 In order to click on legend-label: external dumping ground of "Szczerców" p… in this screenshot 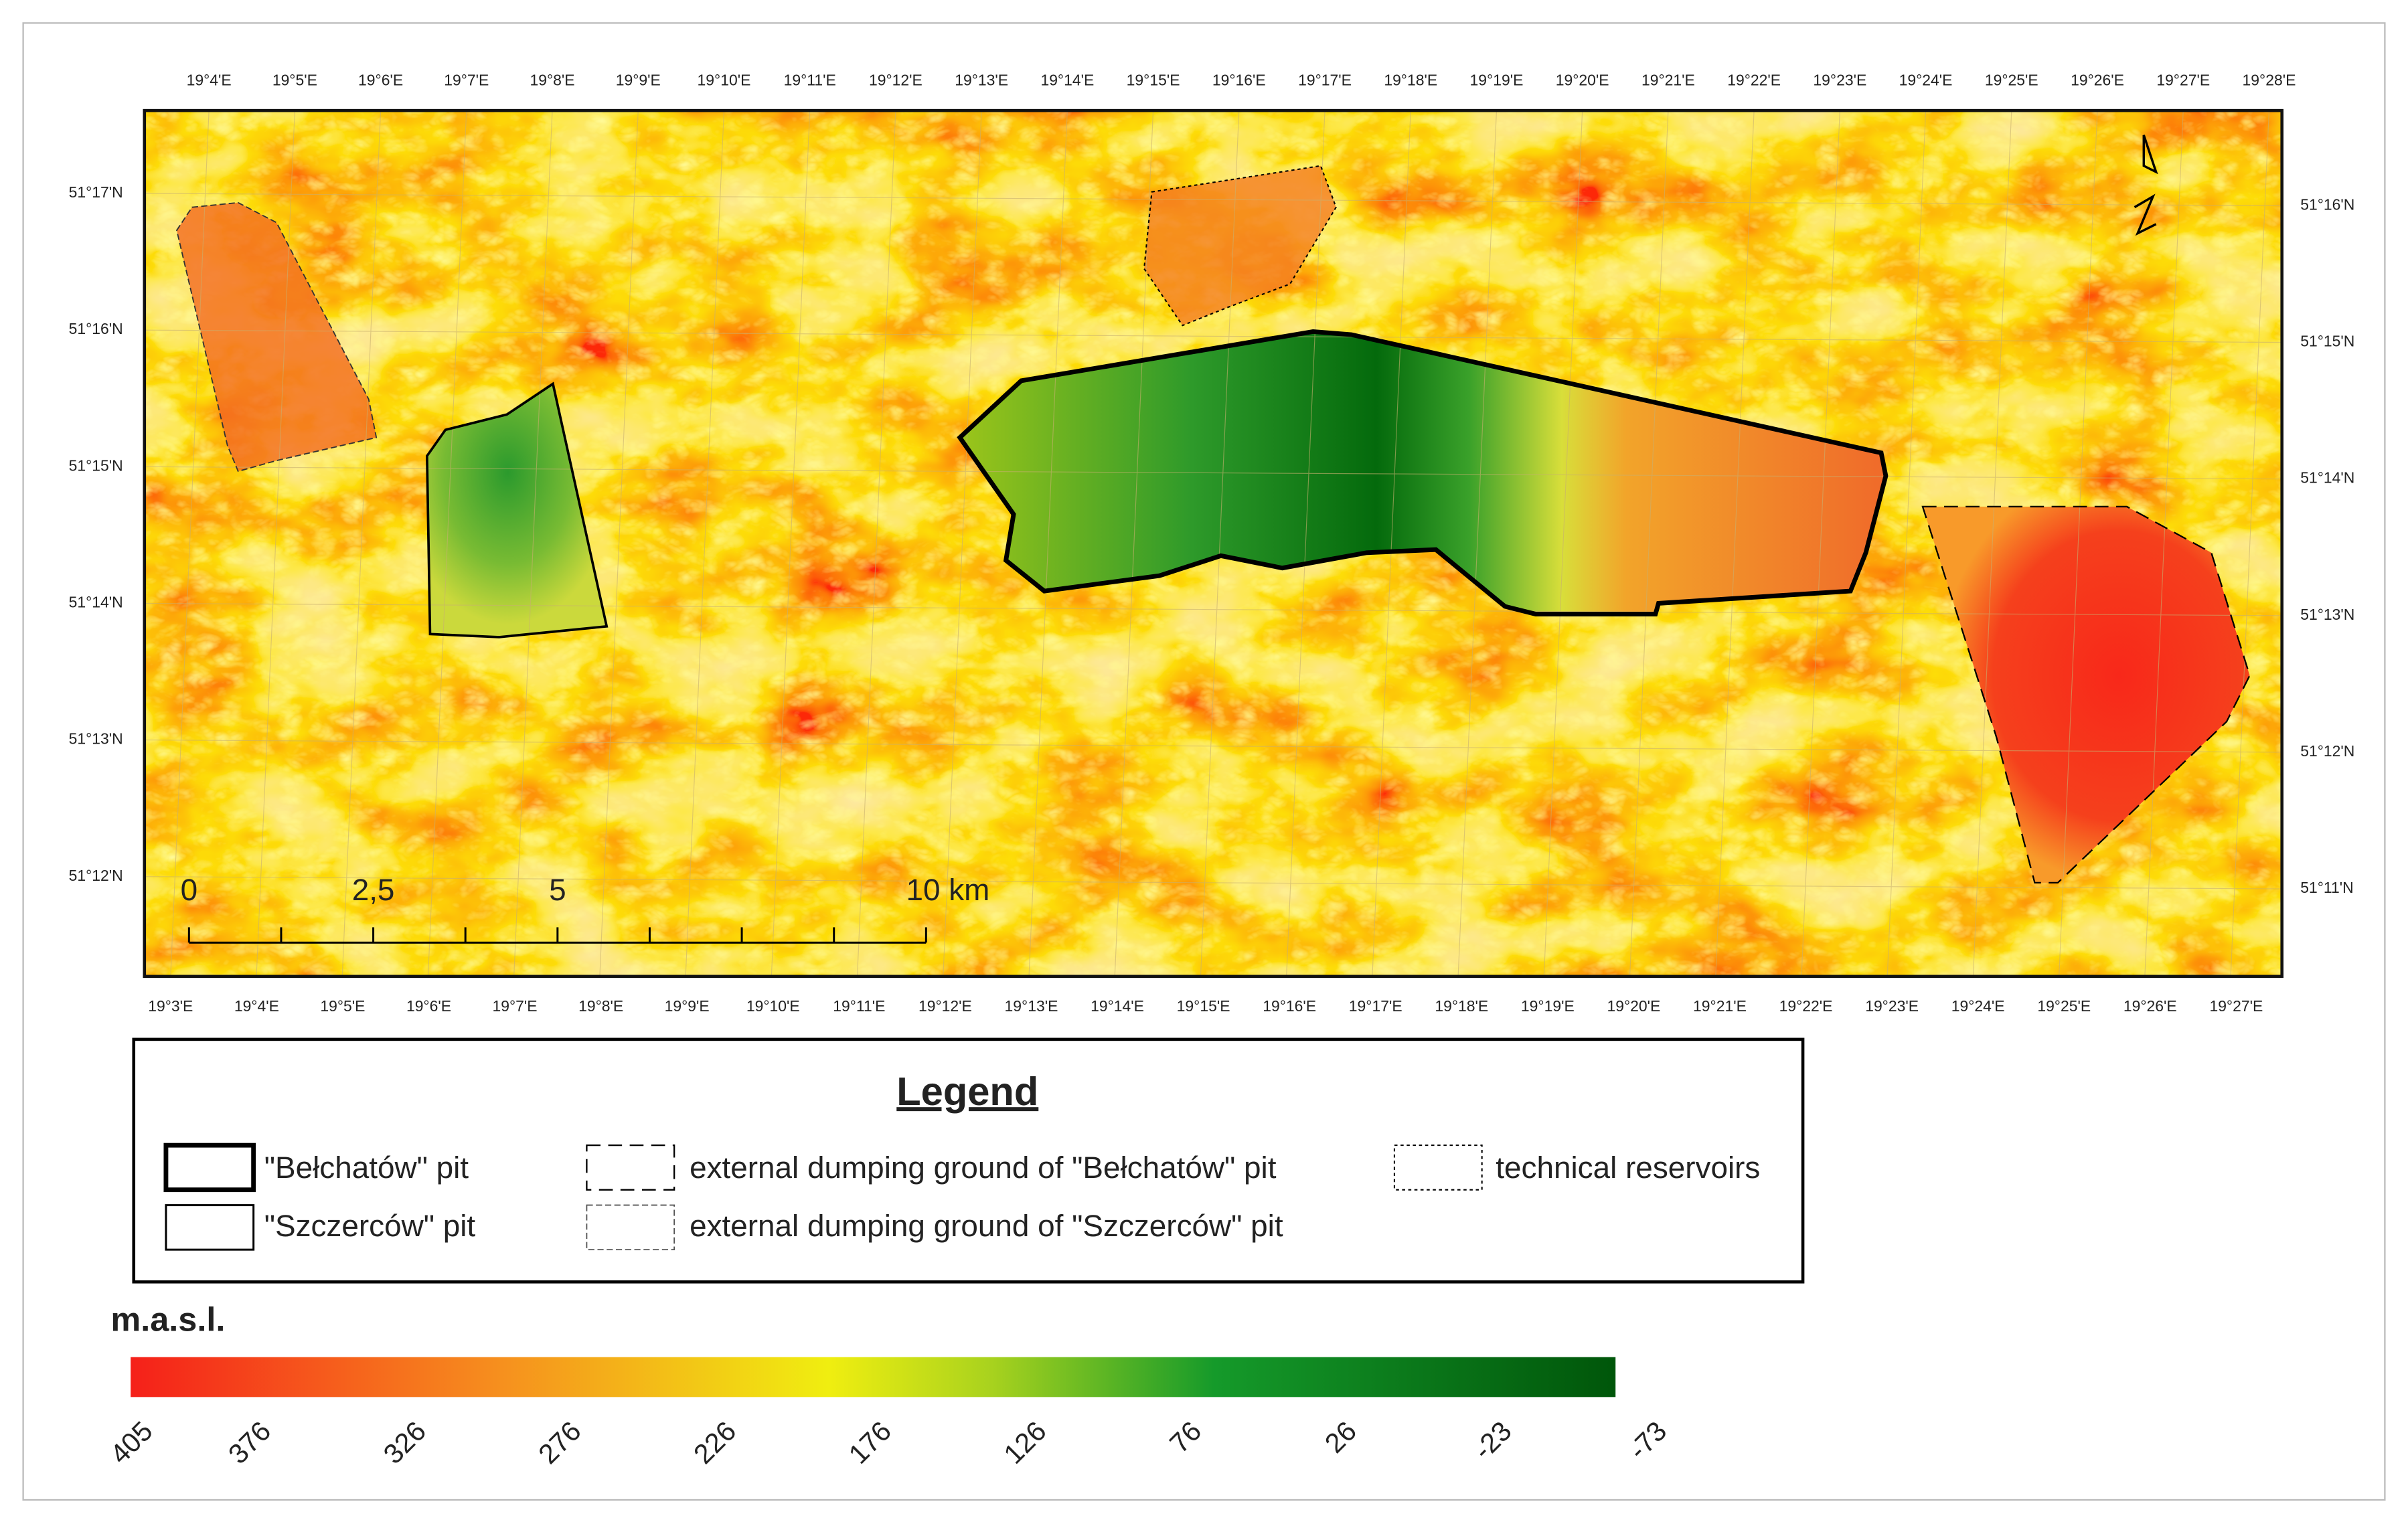, I will do `click(987, 1225)`.